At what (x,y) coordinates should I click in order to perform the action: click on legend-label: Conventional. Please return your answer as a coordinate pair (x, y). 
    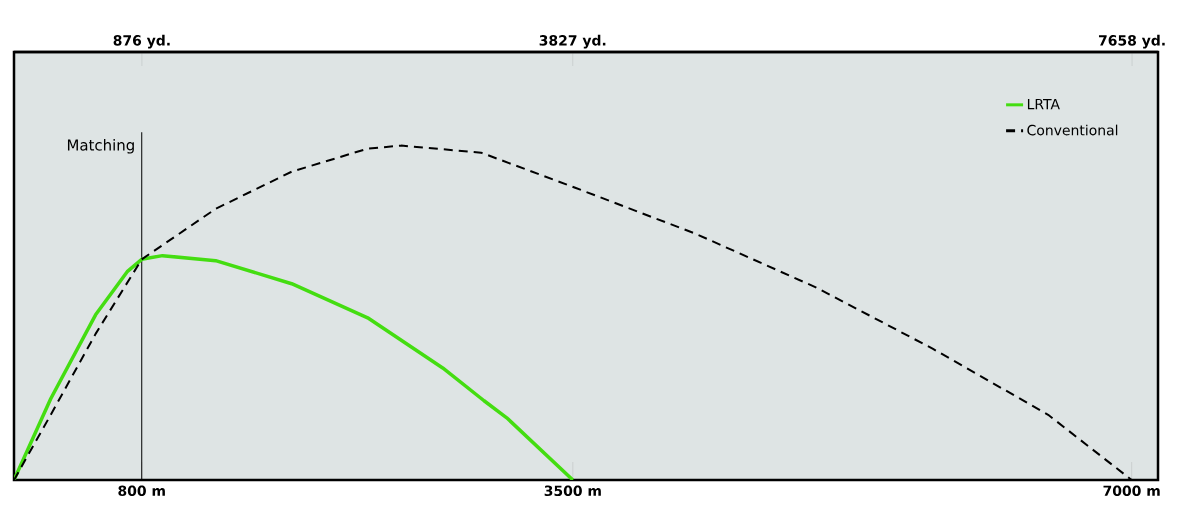
    Looking at the image, I should click on (1072, 130).